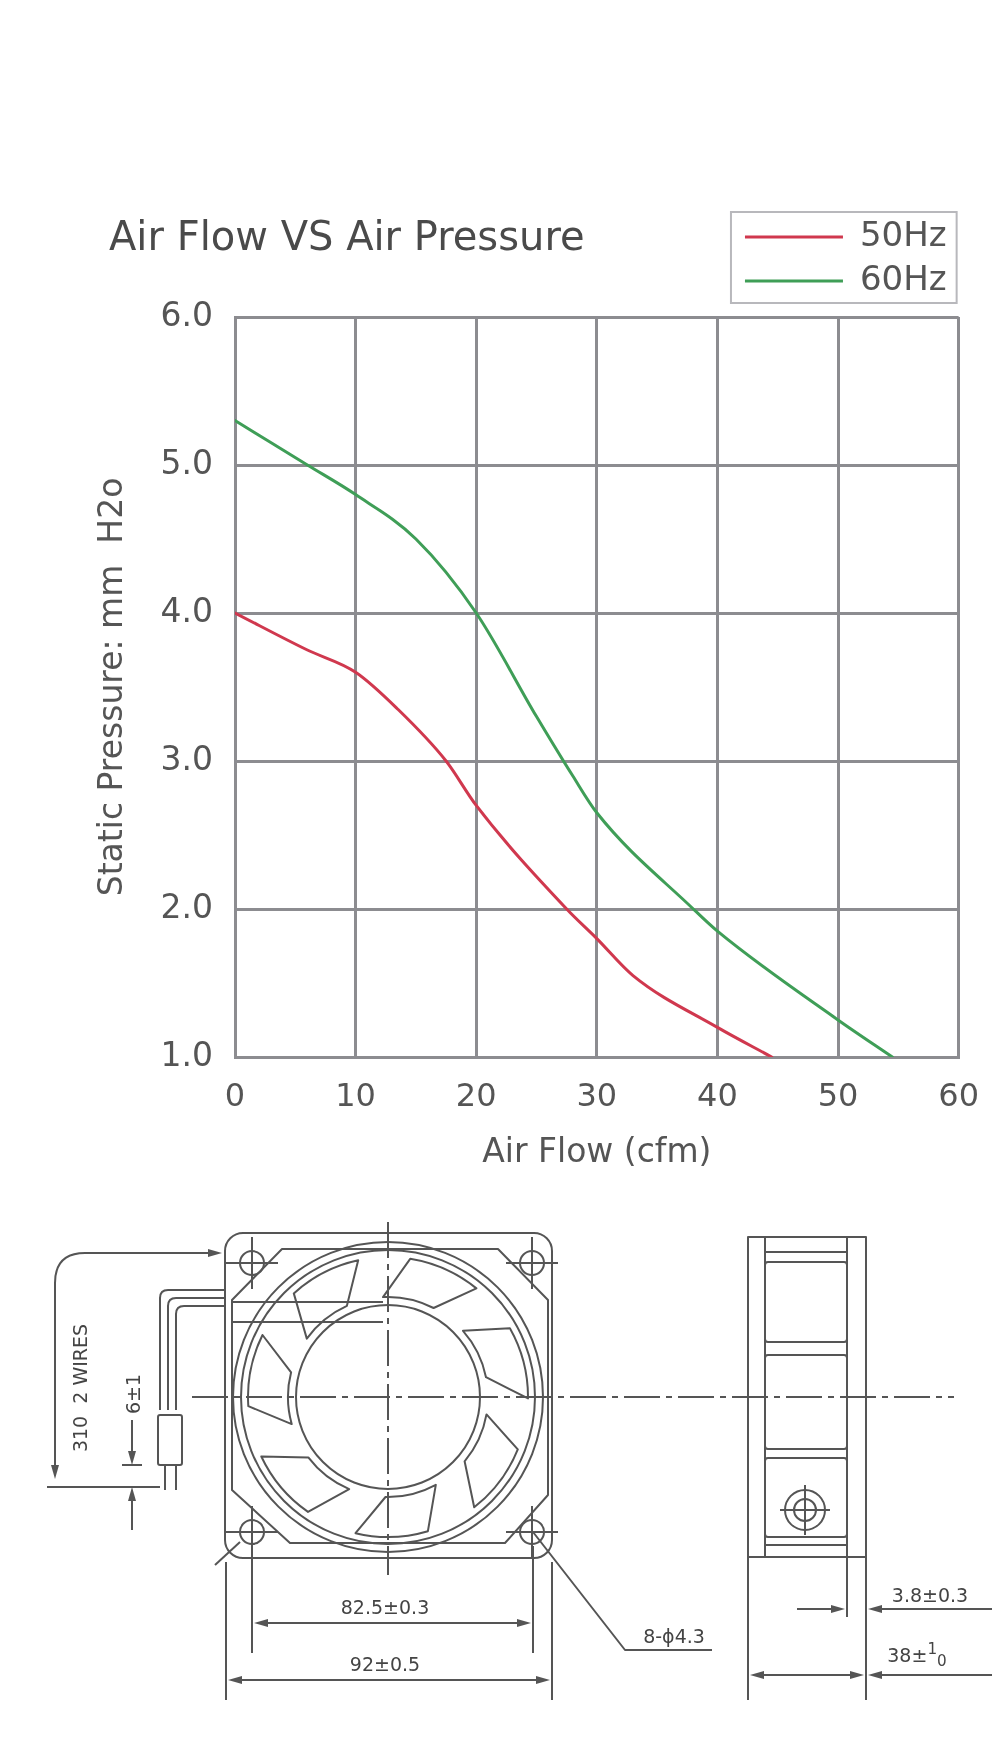  I want to click on x-tick-label: 60, so click(958, 1094).